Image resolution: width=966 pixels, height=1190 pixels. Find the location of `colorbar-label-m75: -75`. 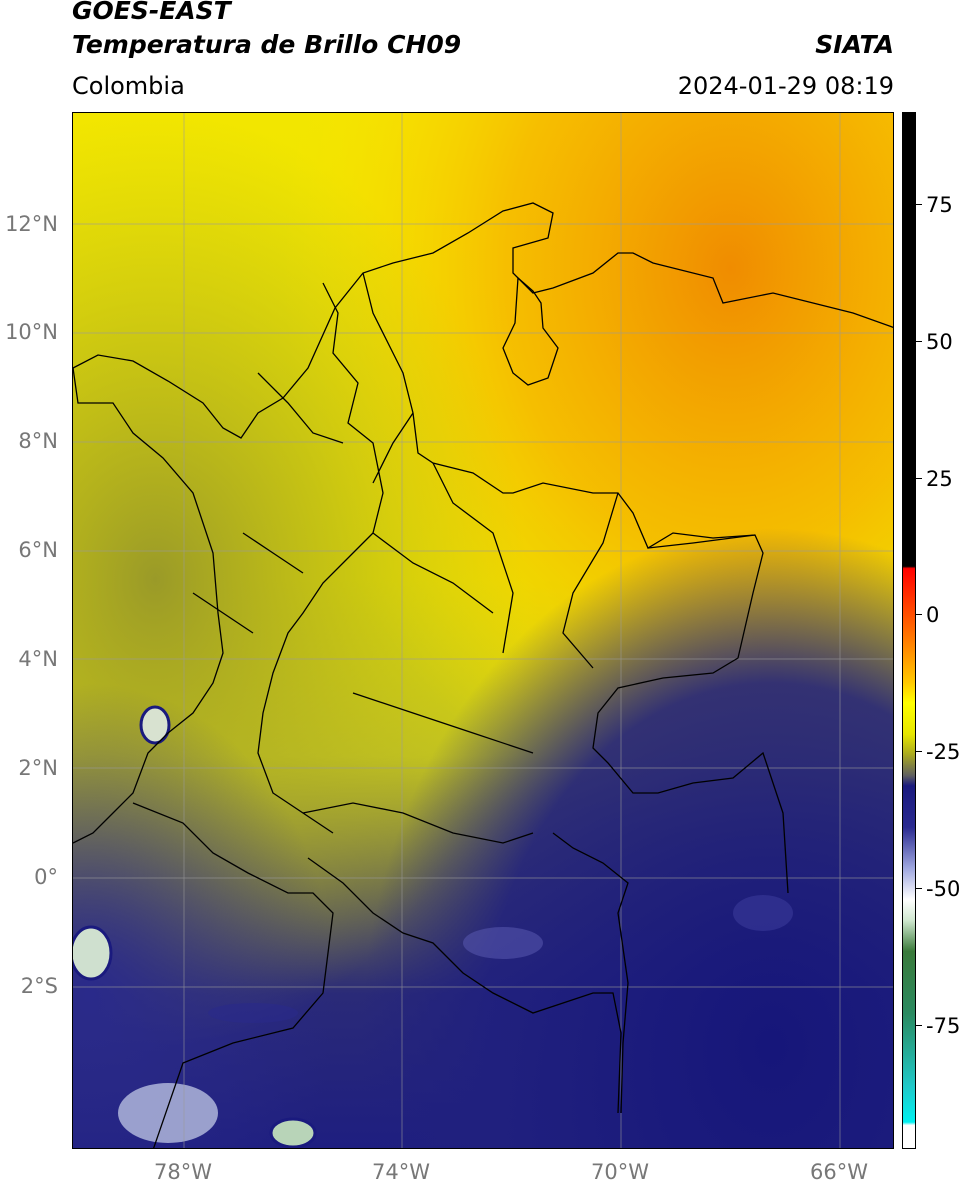

colorbar-label-m75: -75 is located at coordinates (943, 1026).